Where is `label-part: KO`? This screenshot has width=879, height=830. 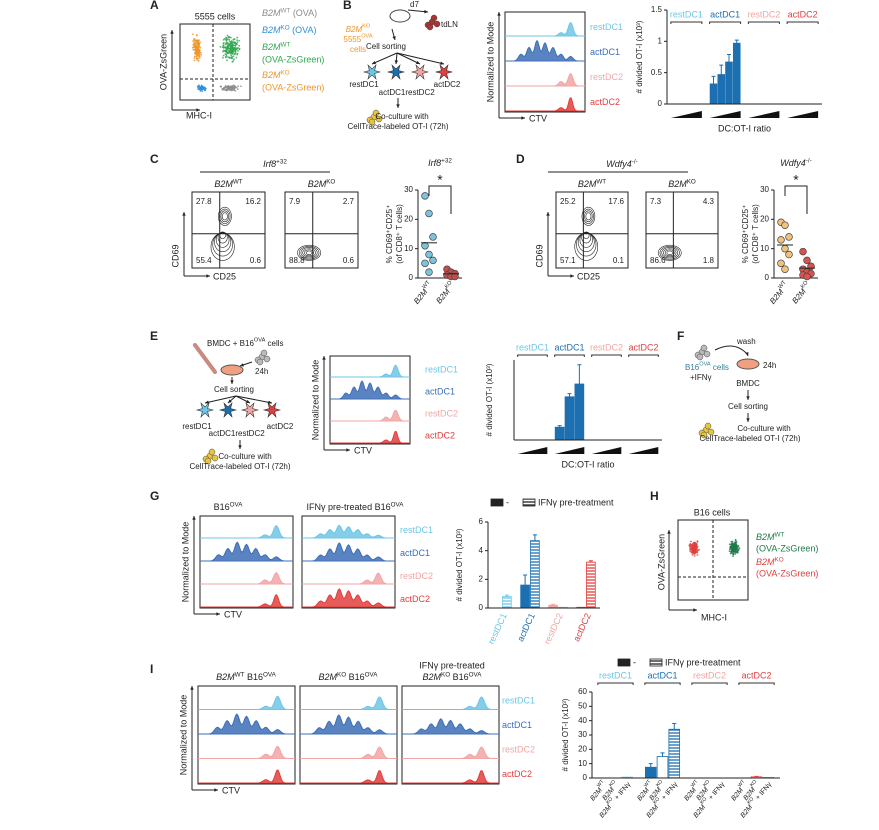
label-part: KO is located at coordinates (341, 674).